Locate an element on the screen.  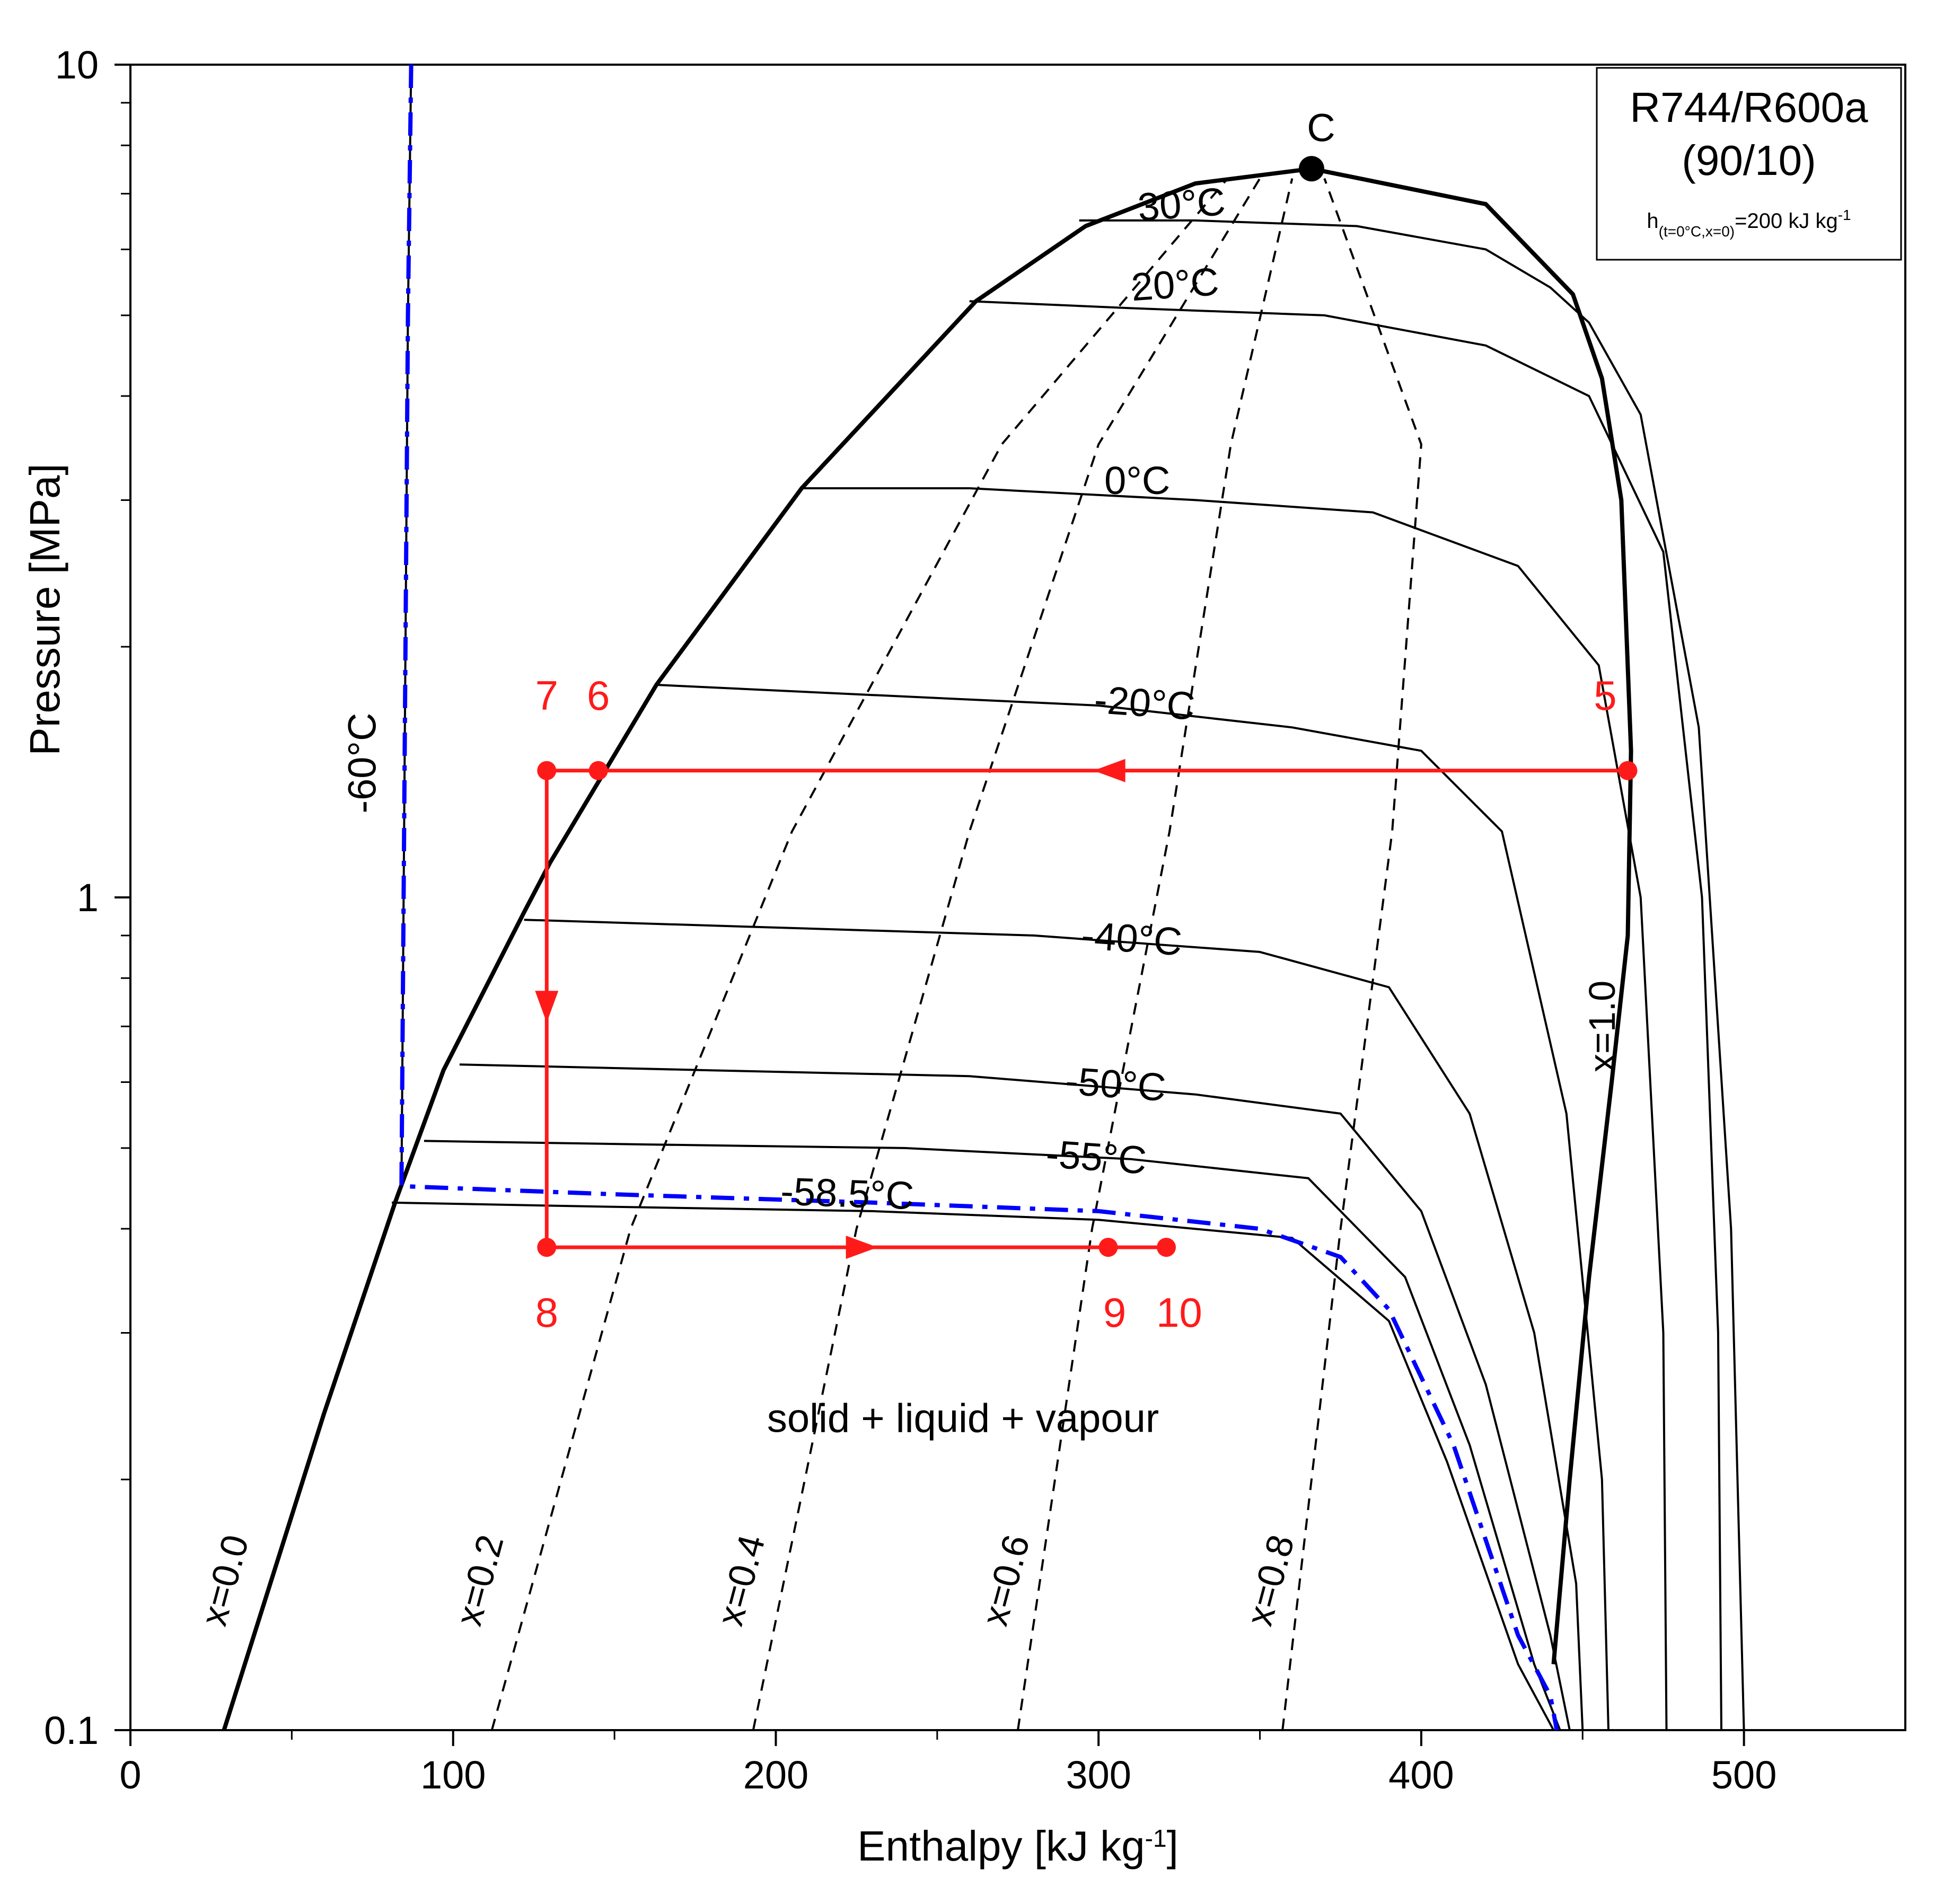
x-axis-title: Enthalpy [kJ kg-1] is located at coordinates (1018, 1846).